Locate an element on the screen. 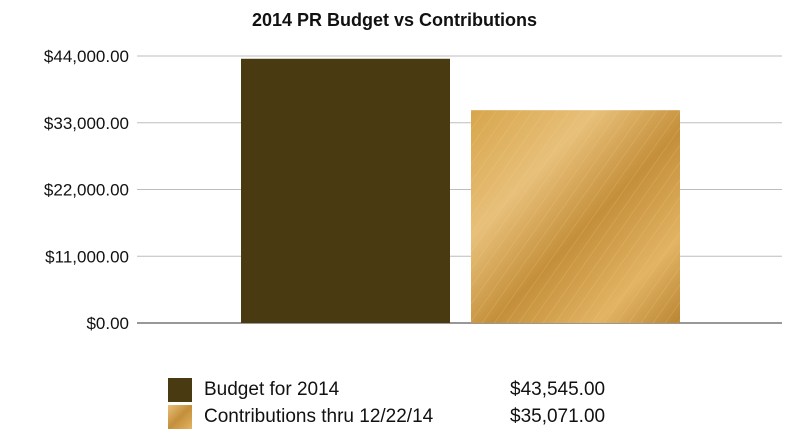 This screenshot has height=437, width=789. y-tick-label: $0.00 is located at coordinates (107, 323).